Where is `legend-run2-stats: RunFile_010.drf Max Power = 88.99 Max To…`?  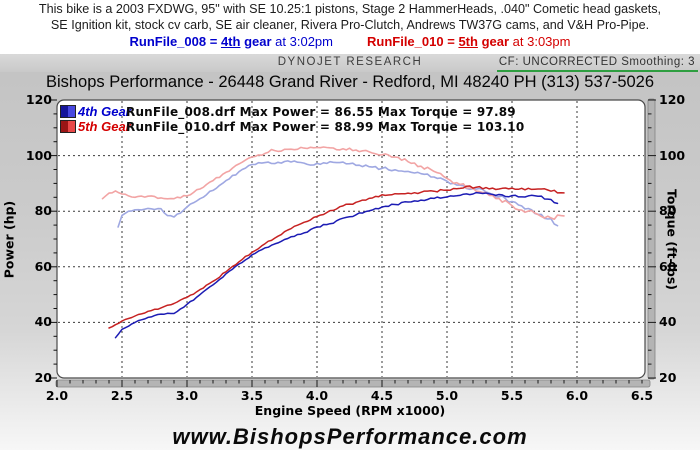 legend-run2-stats: RunFile_010.drf Max Power = 88.99 Max To… is located at coordinates (325, 126).